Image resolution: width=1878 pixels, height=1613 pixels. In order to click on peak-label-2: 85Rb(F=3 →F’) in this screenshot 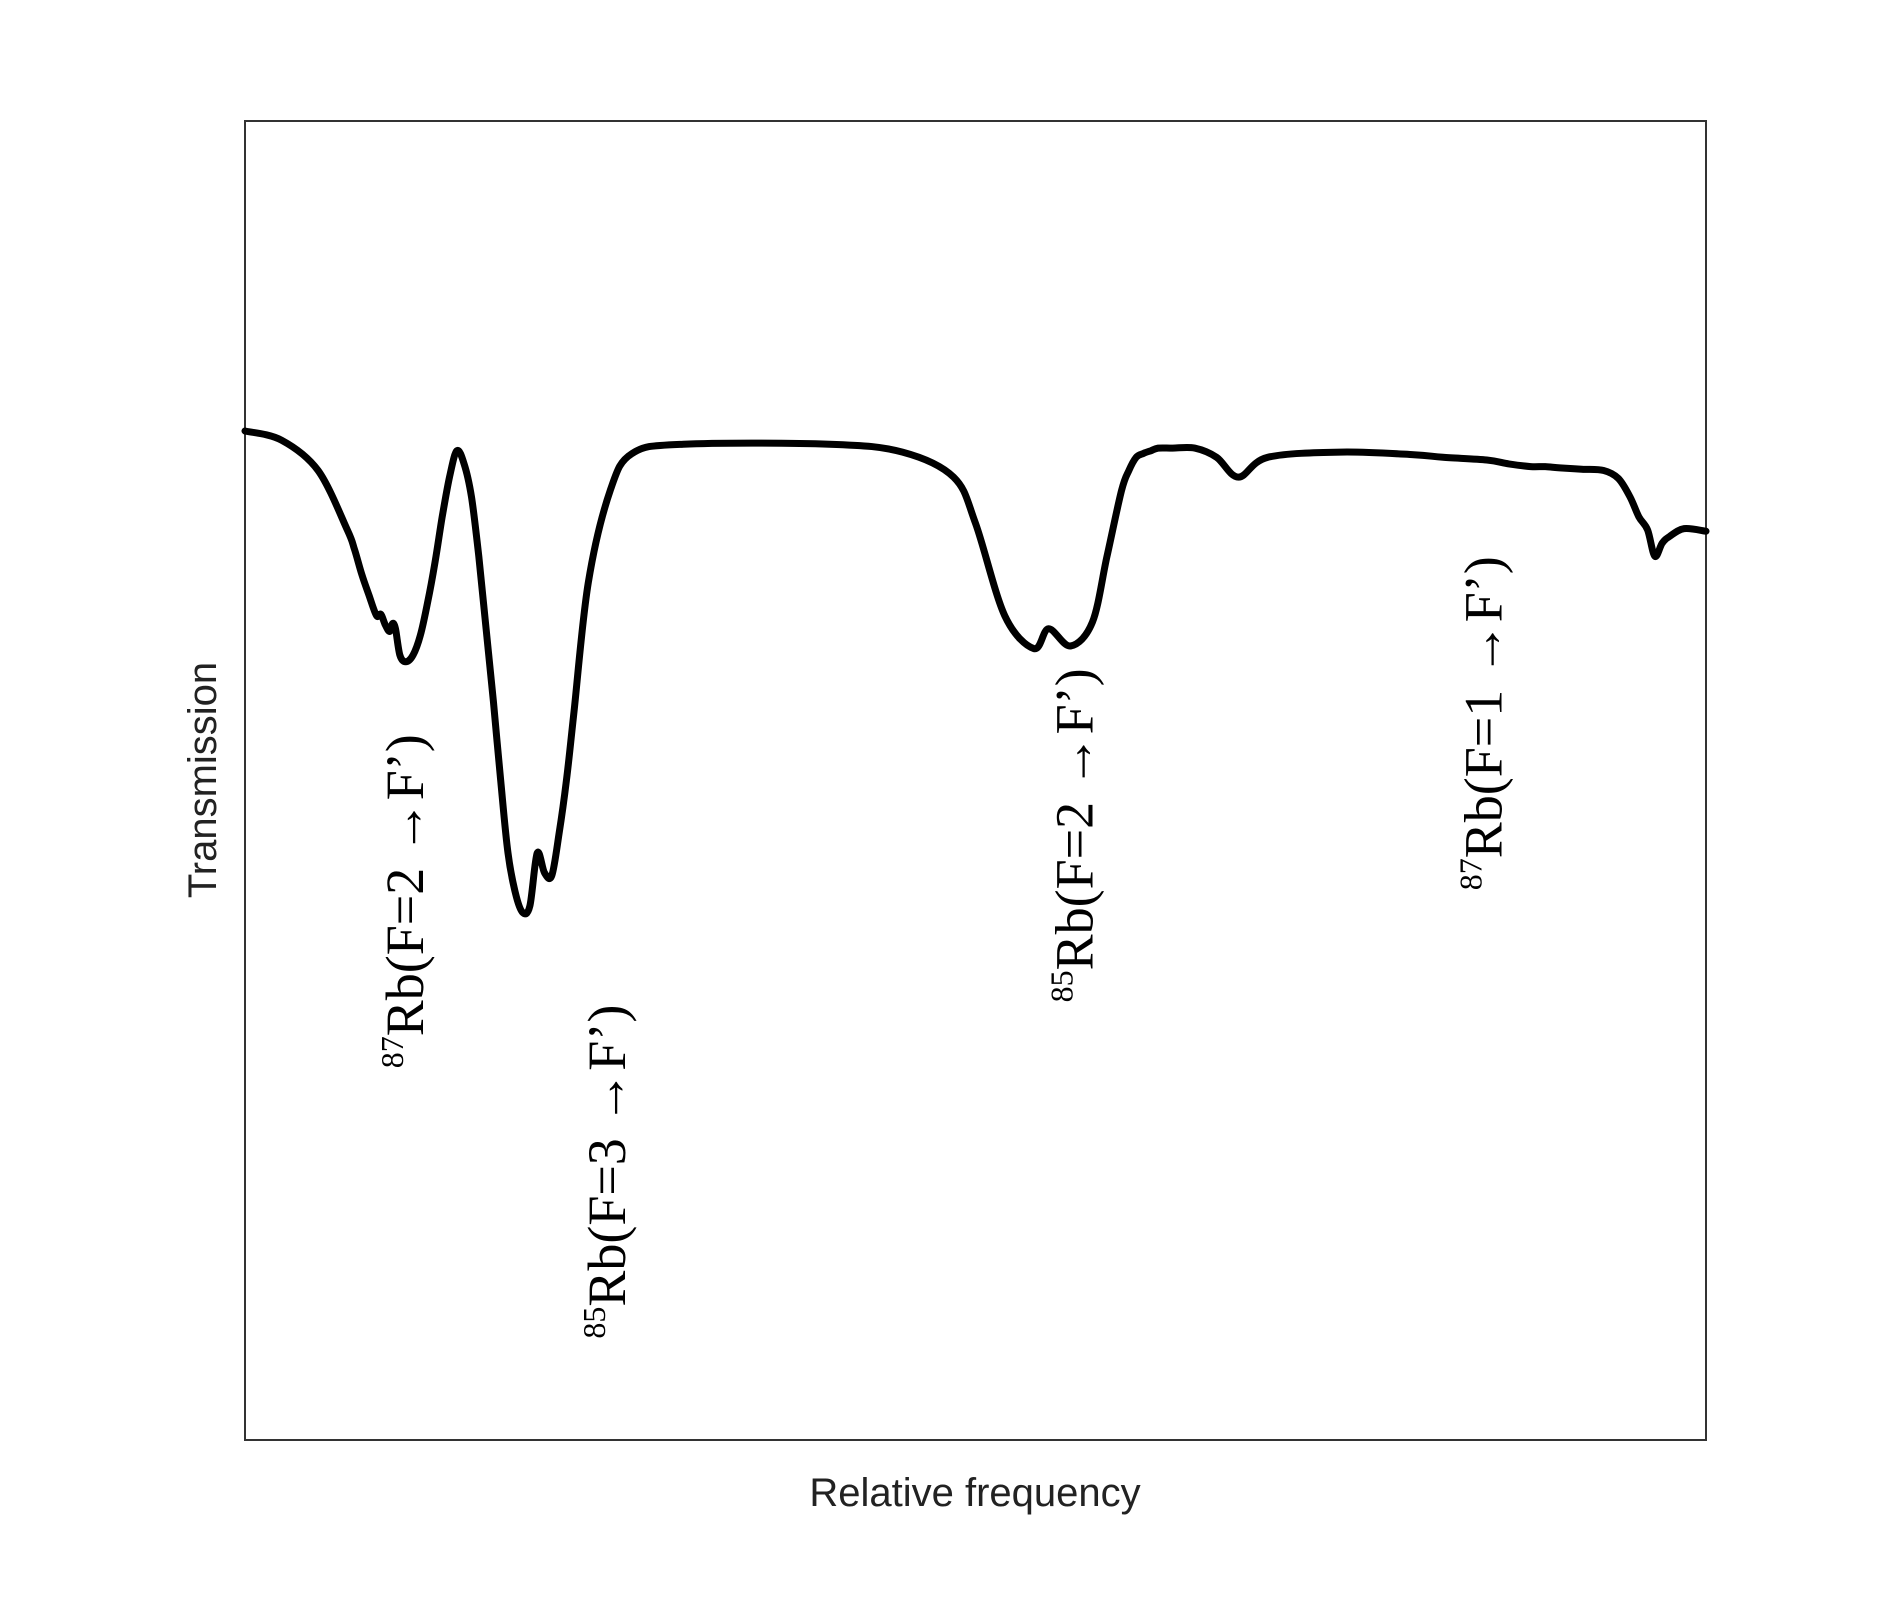, I will do `click(606, 1172)`.